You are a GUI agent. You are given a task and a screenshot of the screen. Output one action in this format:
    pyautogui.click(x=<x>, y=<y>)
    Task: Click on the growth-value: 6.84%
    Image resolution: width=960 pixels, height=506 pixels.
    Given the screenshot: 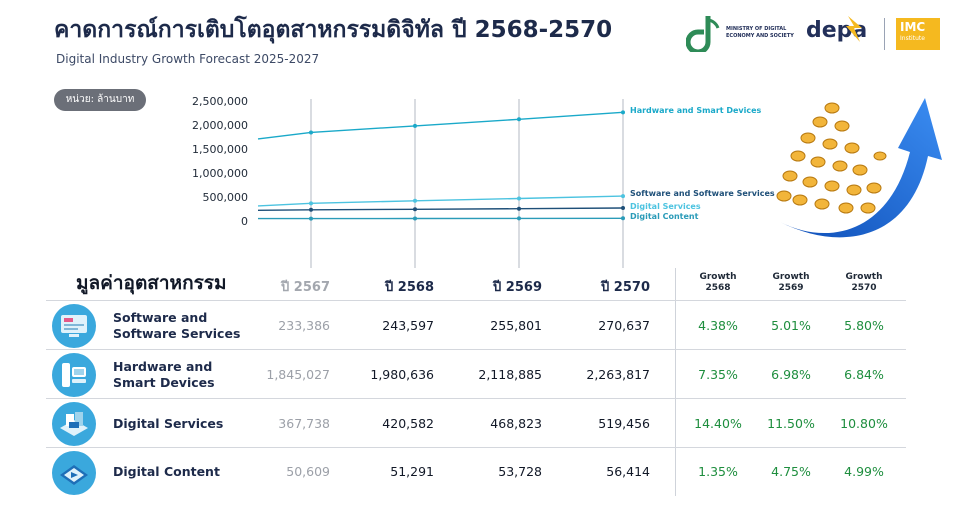 What is the action you would take?
    pyautogui.click(x=864, y=374)
    